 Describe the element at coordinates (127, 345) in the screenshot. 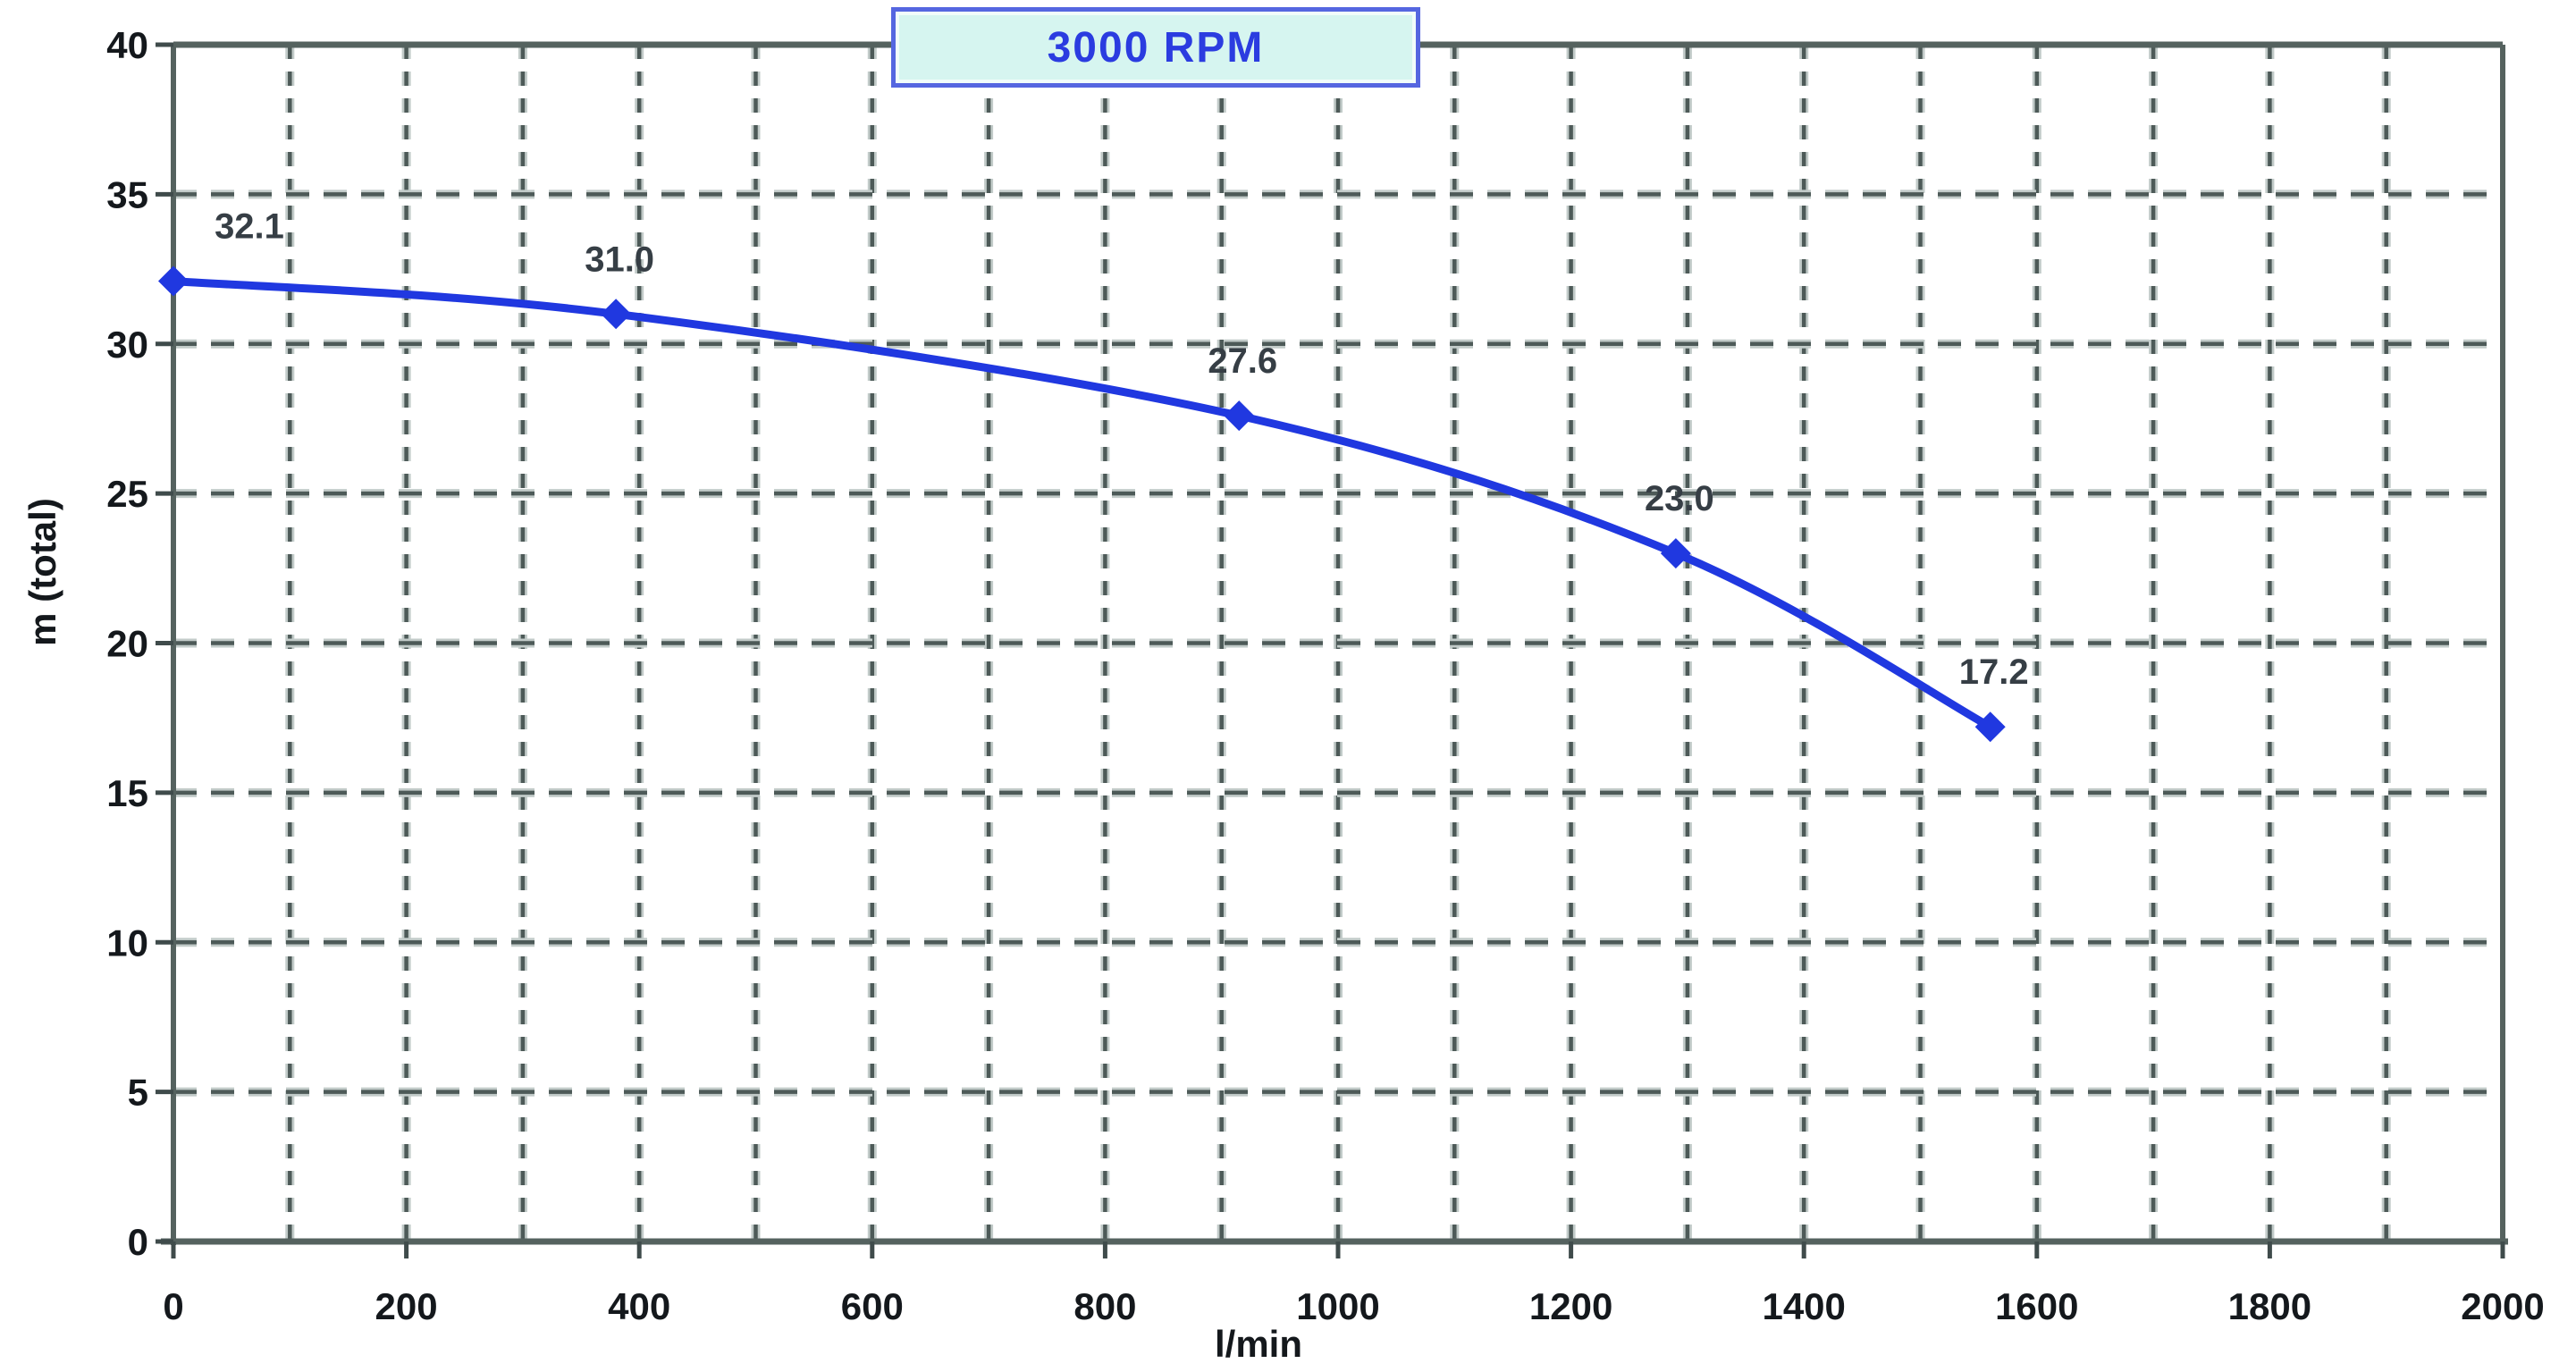

I see `y-tick-label: 30` at that location.